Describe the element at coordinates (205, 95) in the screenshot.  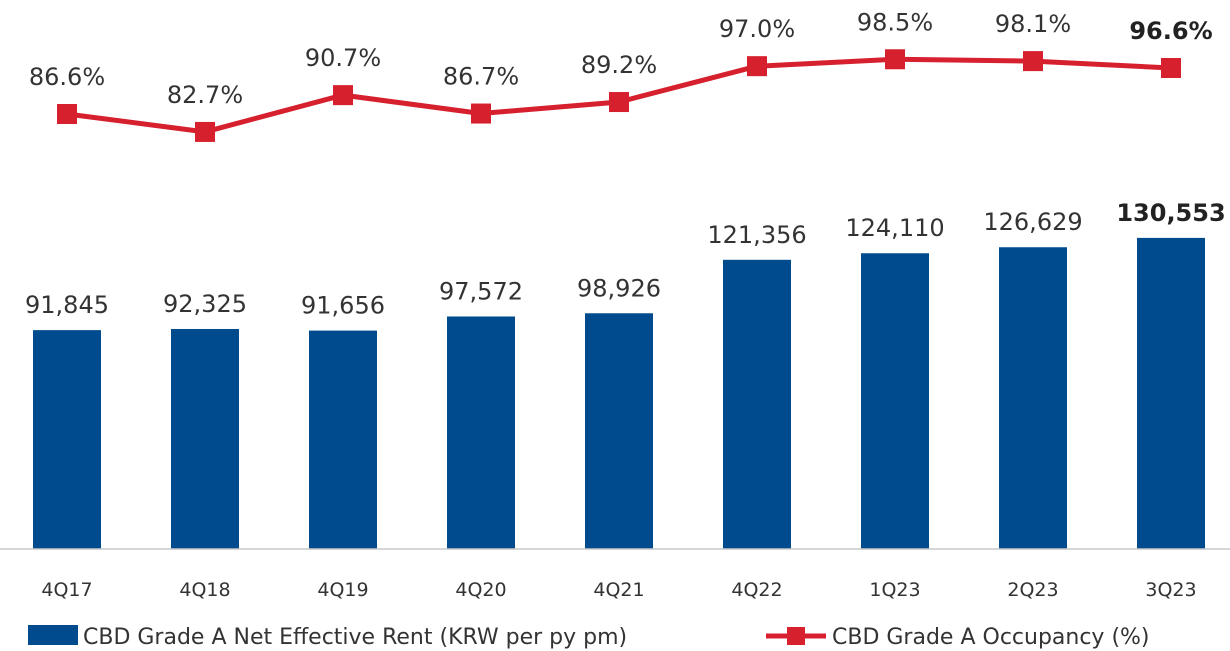
I see `occupancy-value-label: 82.7%` at that location.